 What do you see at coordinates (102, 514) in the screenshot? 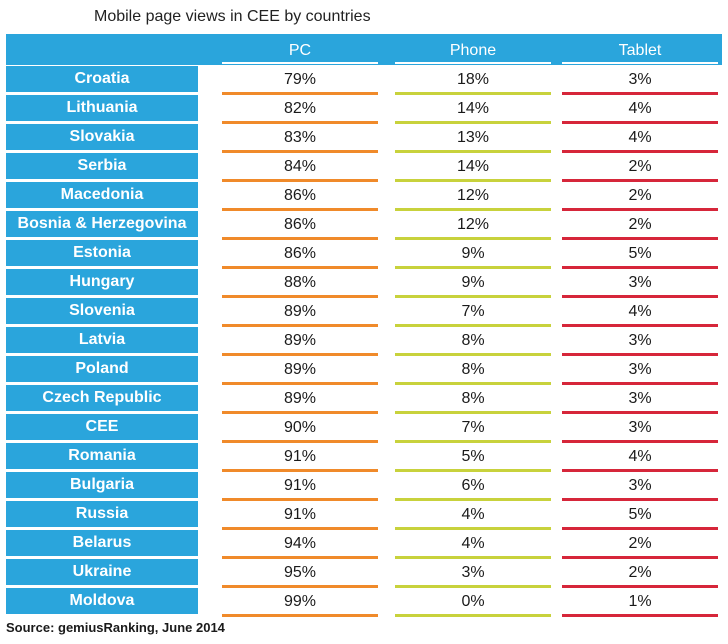
I see `row-label-country: Russia` at bounding box center [102, 514].